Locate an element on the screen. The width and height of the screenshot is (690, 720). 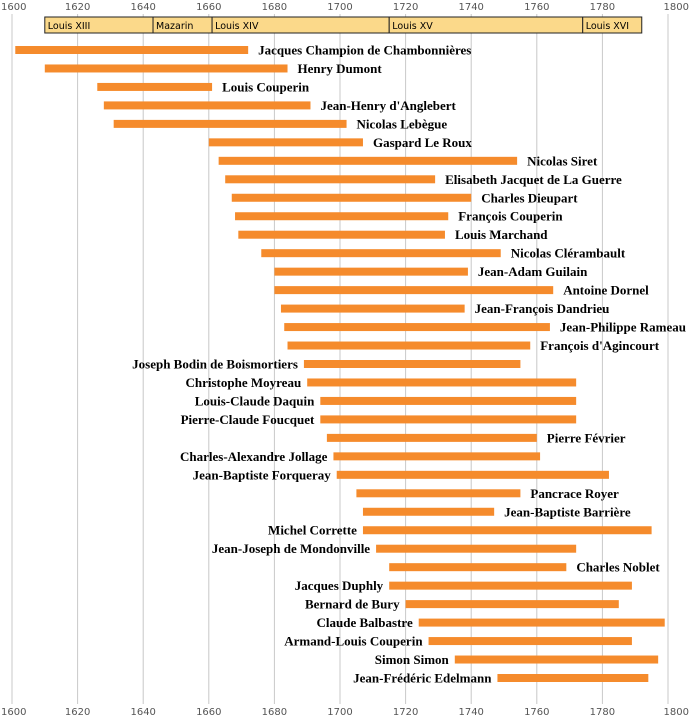
label-christophe-moyreau: Christophe Moyreau is located at coordinates (244, 382).